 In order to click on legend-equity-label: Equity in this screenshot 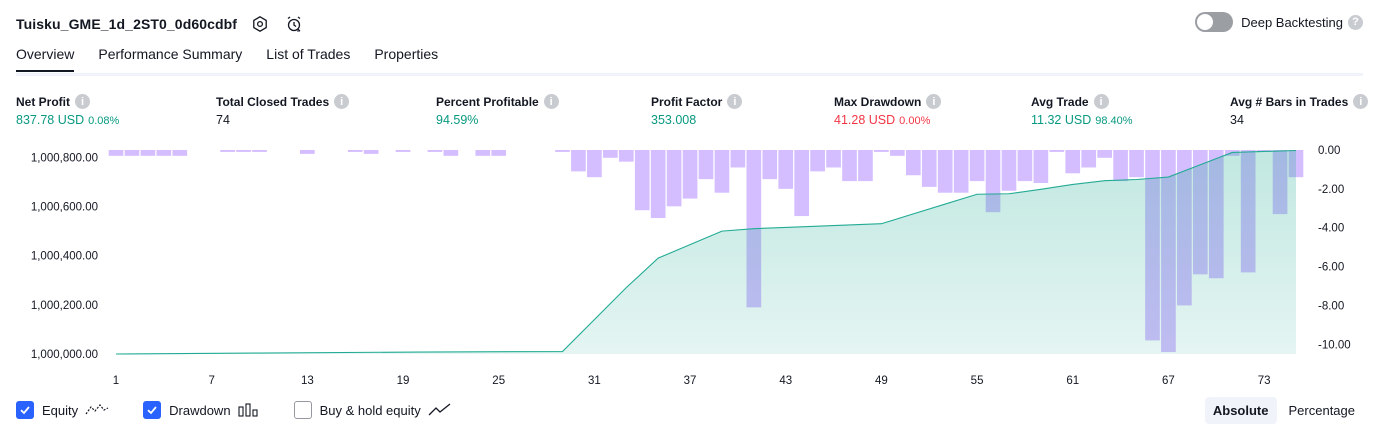, I will do `click(60, 410)`.